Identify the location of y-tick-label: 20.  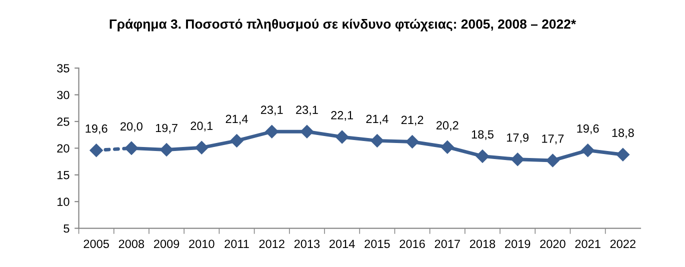
(63, 148).